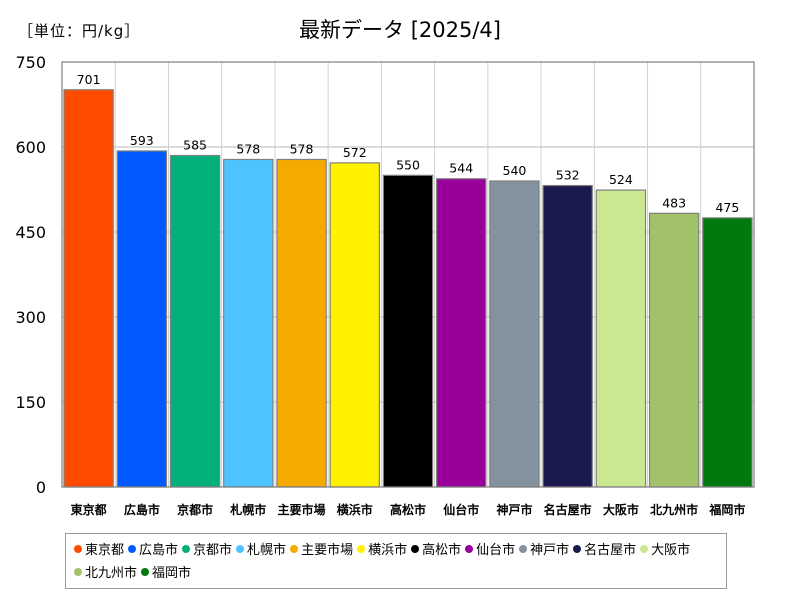 This screenshot has height=600, width=800. What do you see at coordinates (213, 550) in the screenshot?
I see `legend-label: 京都市` at bounding box center [213, 550].